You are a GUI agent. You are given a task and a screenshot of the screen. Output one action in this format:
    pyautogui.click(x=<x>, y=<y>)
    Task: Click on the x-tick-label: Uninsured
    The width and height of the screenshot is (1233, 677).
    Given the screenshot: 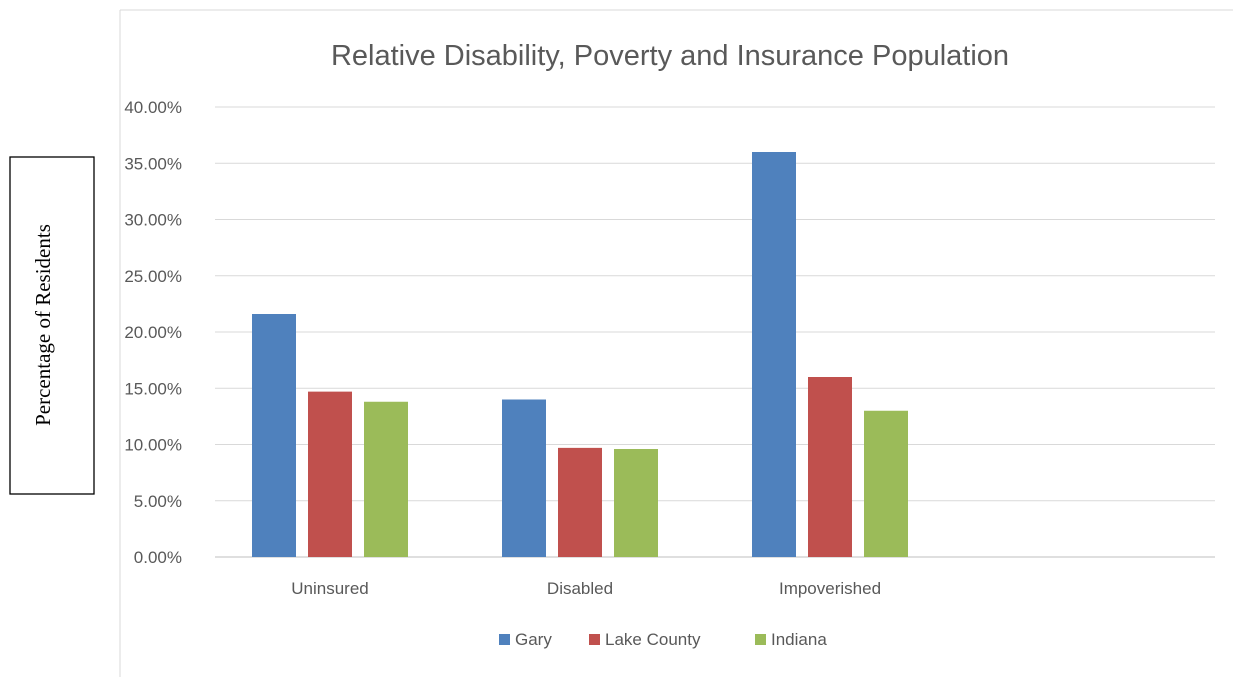 What is the action you would take?
    pyautogui.click(x=330, y=588)
    